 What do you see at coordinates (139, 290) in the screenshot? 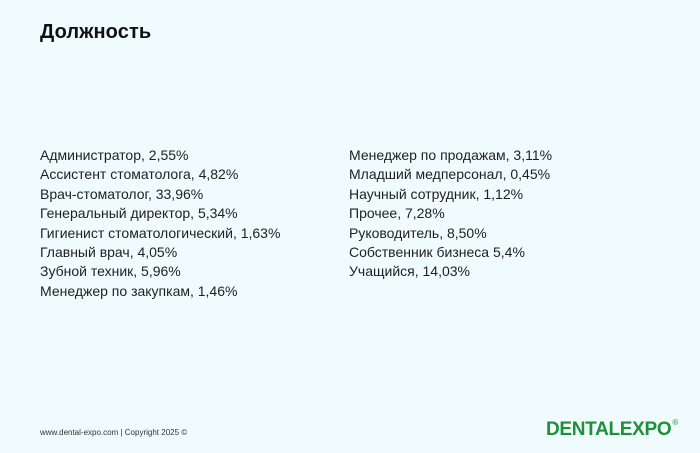
I see `list-item: Менеджер по закупкам, 1,46%` at bounding box center [139, 290].